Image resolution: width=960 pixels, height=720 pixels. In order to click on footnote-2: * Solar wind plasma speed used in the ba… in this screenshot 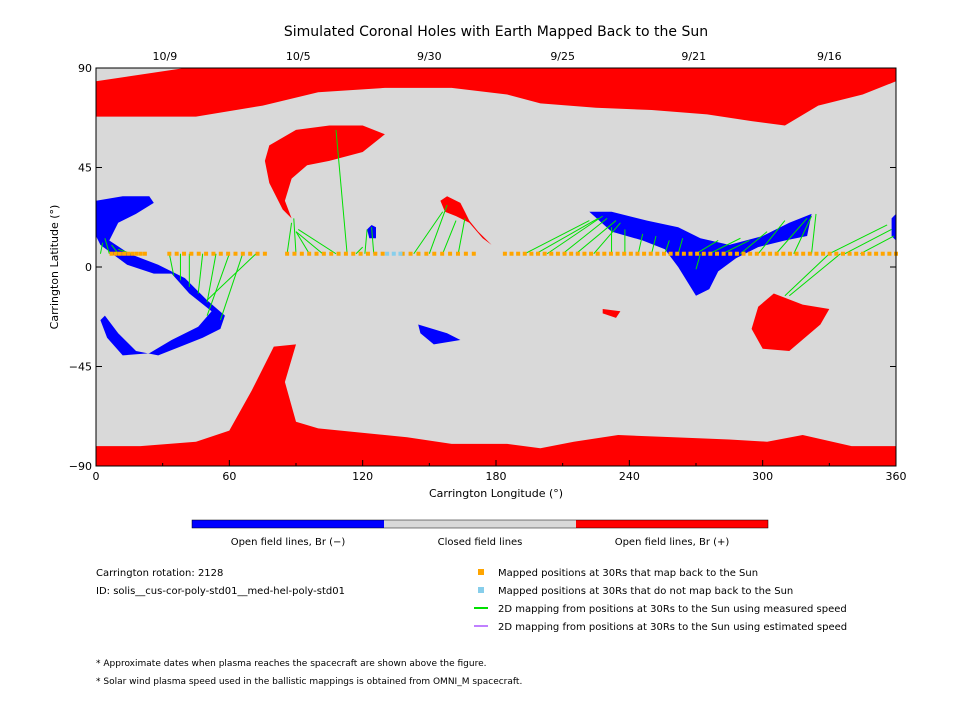, I will do `click(309, 682)`.